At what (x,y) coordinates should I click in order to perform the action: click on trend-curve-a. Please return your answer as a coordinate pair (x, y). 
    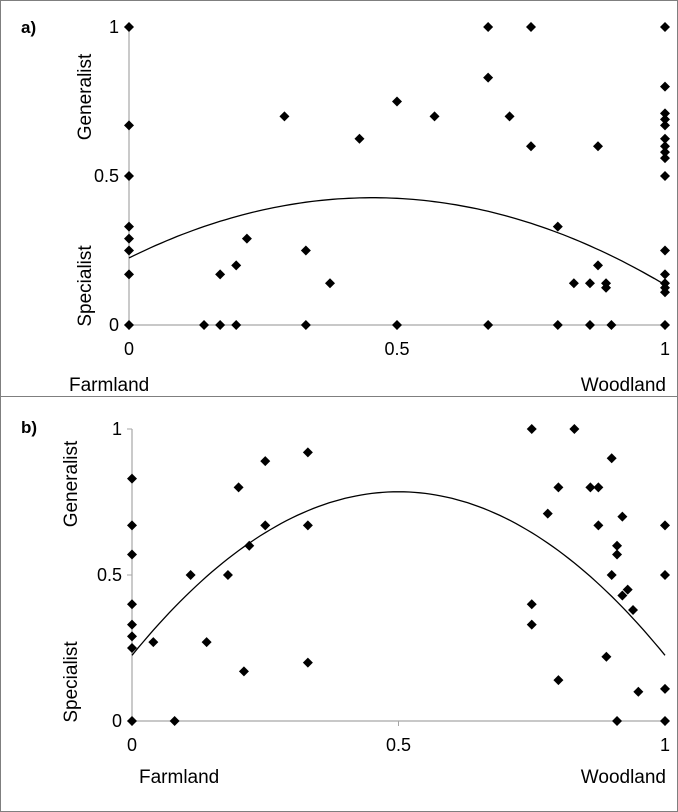
    Looking at the image, I should click on (397, 241).